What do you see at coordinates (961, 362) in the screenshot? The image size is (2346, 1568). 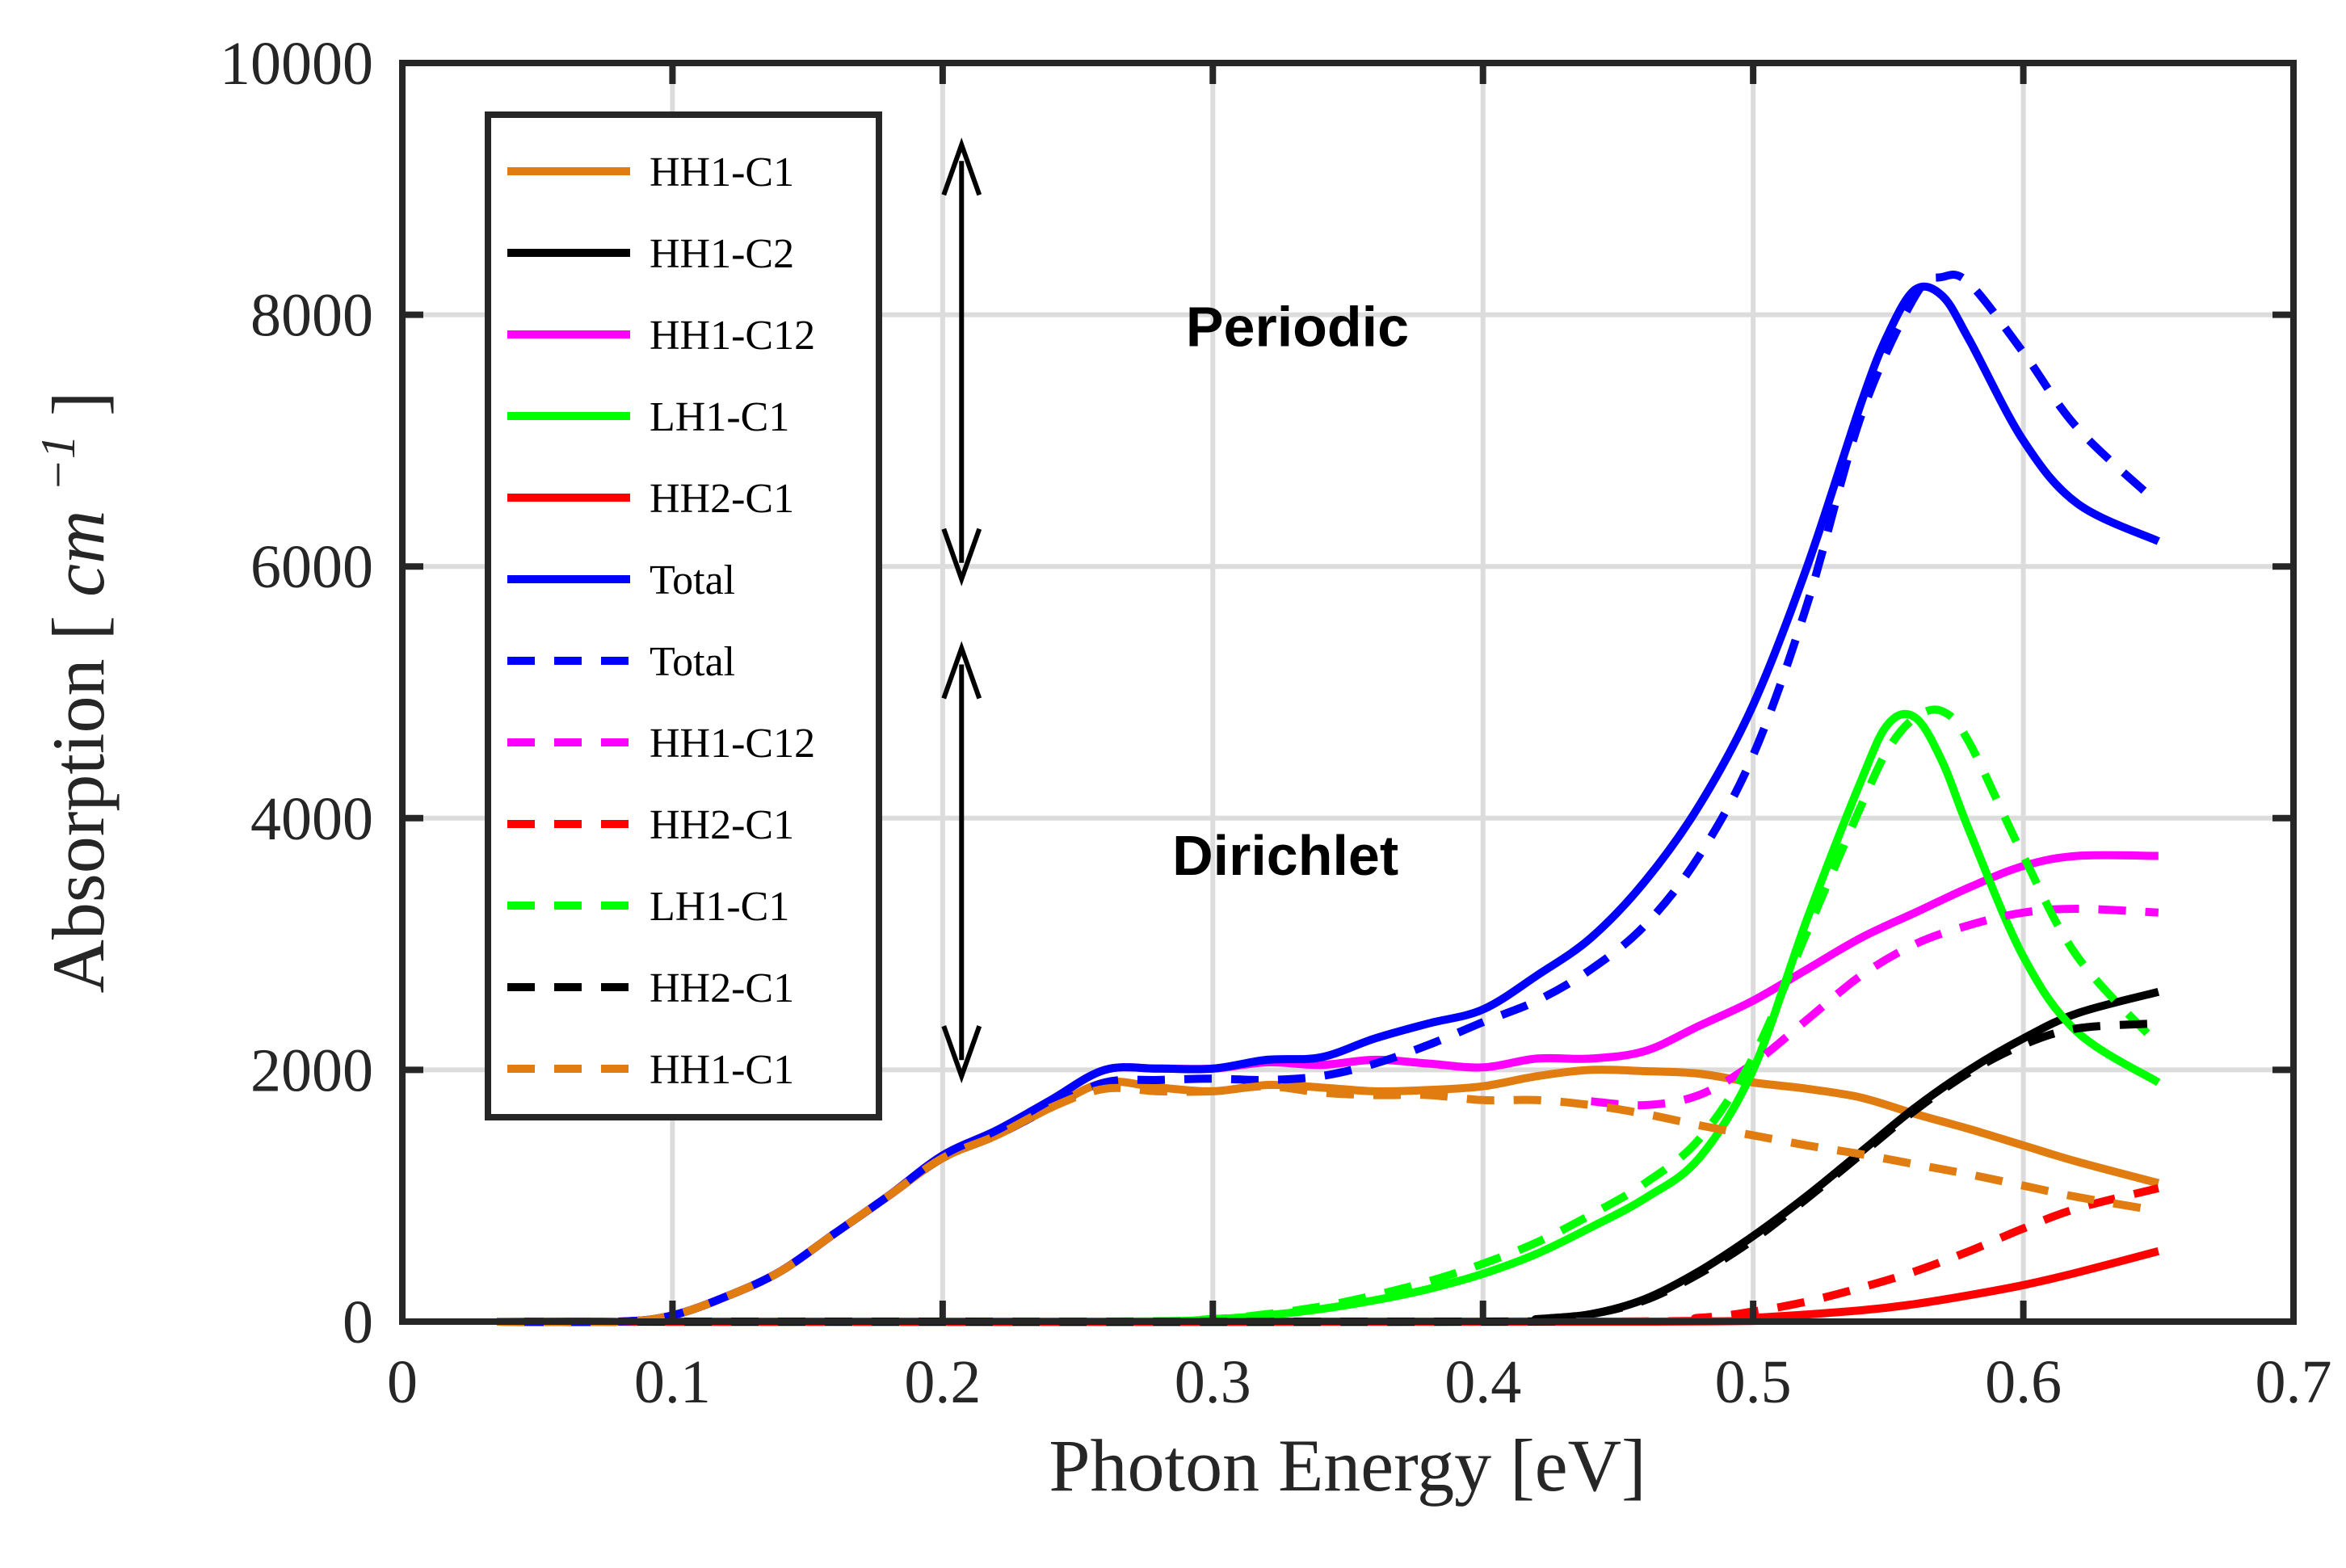 I see `periodic-arrow` at bounding box center [961, 362].